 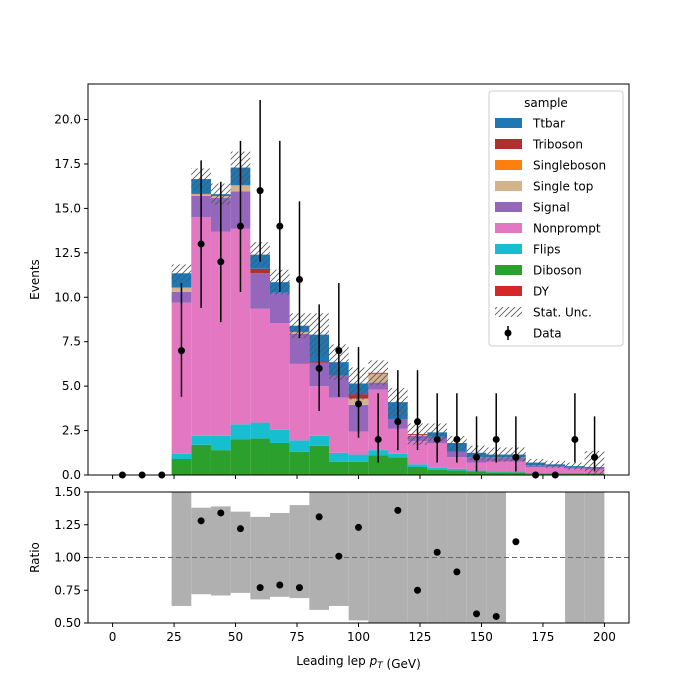 What do you see at coordinates (508, 228) in the screenshot?
I see `legend-swatch-nonprompt` at bounding box center [508, 228].